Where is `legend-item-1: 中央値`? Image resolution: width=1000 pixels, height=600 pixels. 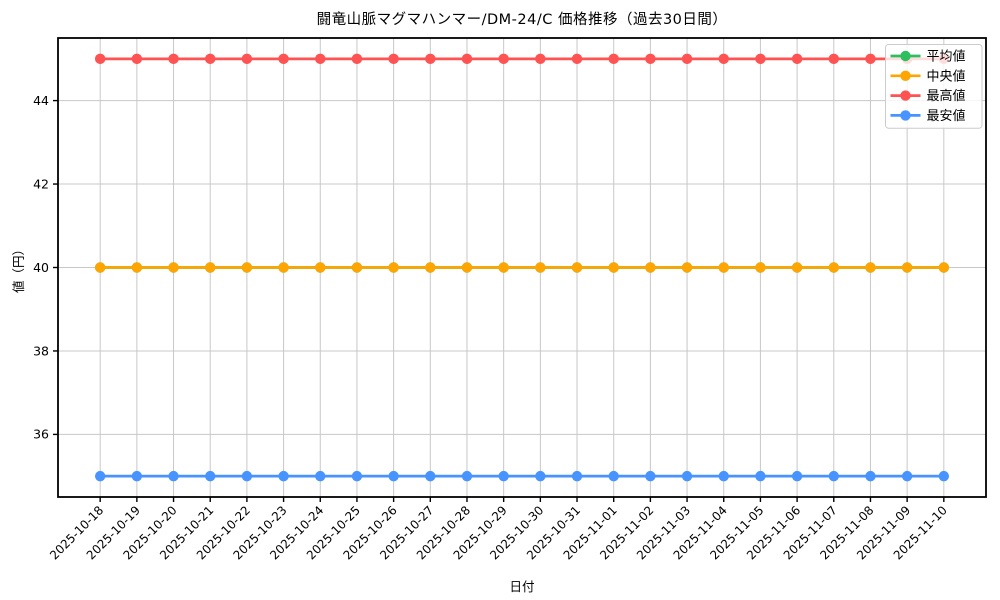
legend-item-1: 中央値 is located at coordinates (928, 76).